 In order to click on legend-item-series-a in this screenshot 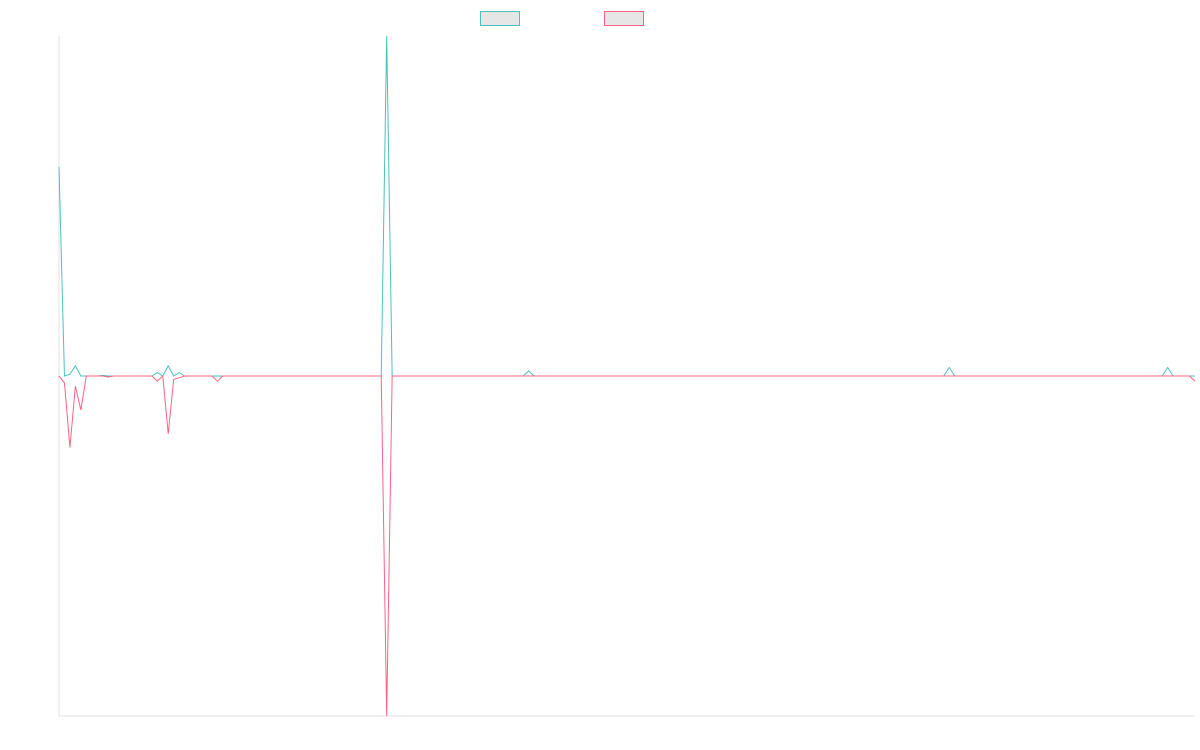, I will do `click(503, 18)`.